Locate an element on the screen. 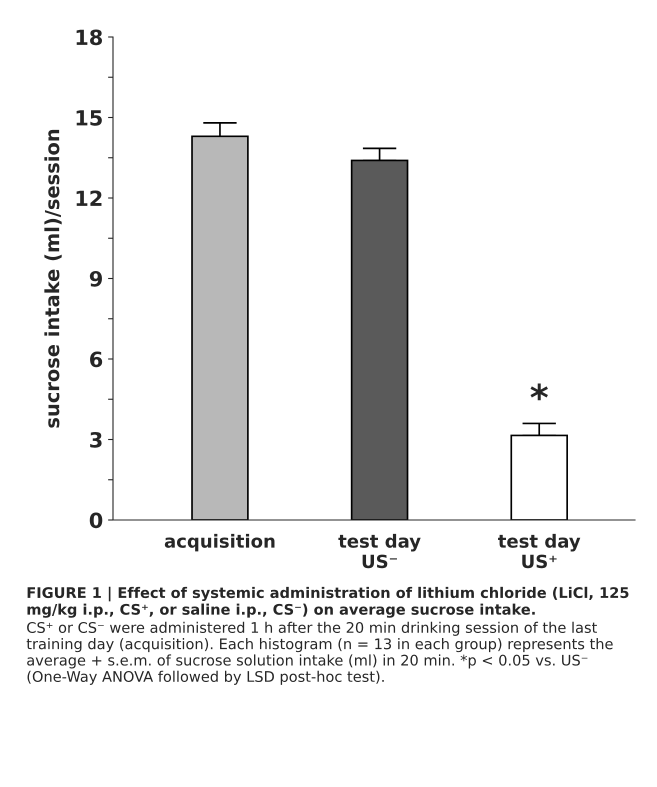 The height and width of the screenshot is (787, 657). text: CS⁺ or CS⁻ were administered 1 h after the 20 min drinking session of the last training day (acquisition). Each histogram (n = 13 in each group) represents the average + s.e.m. of sucrose solution intake (ml) in 20 min. *p < 0.05 vs. US⁻ (One-Way ANOVA followed by LSD post-hoc test). is located at coordinates (319, 653).